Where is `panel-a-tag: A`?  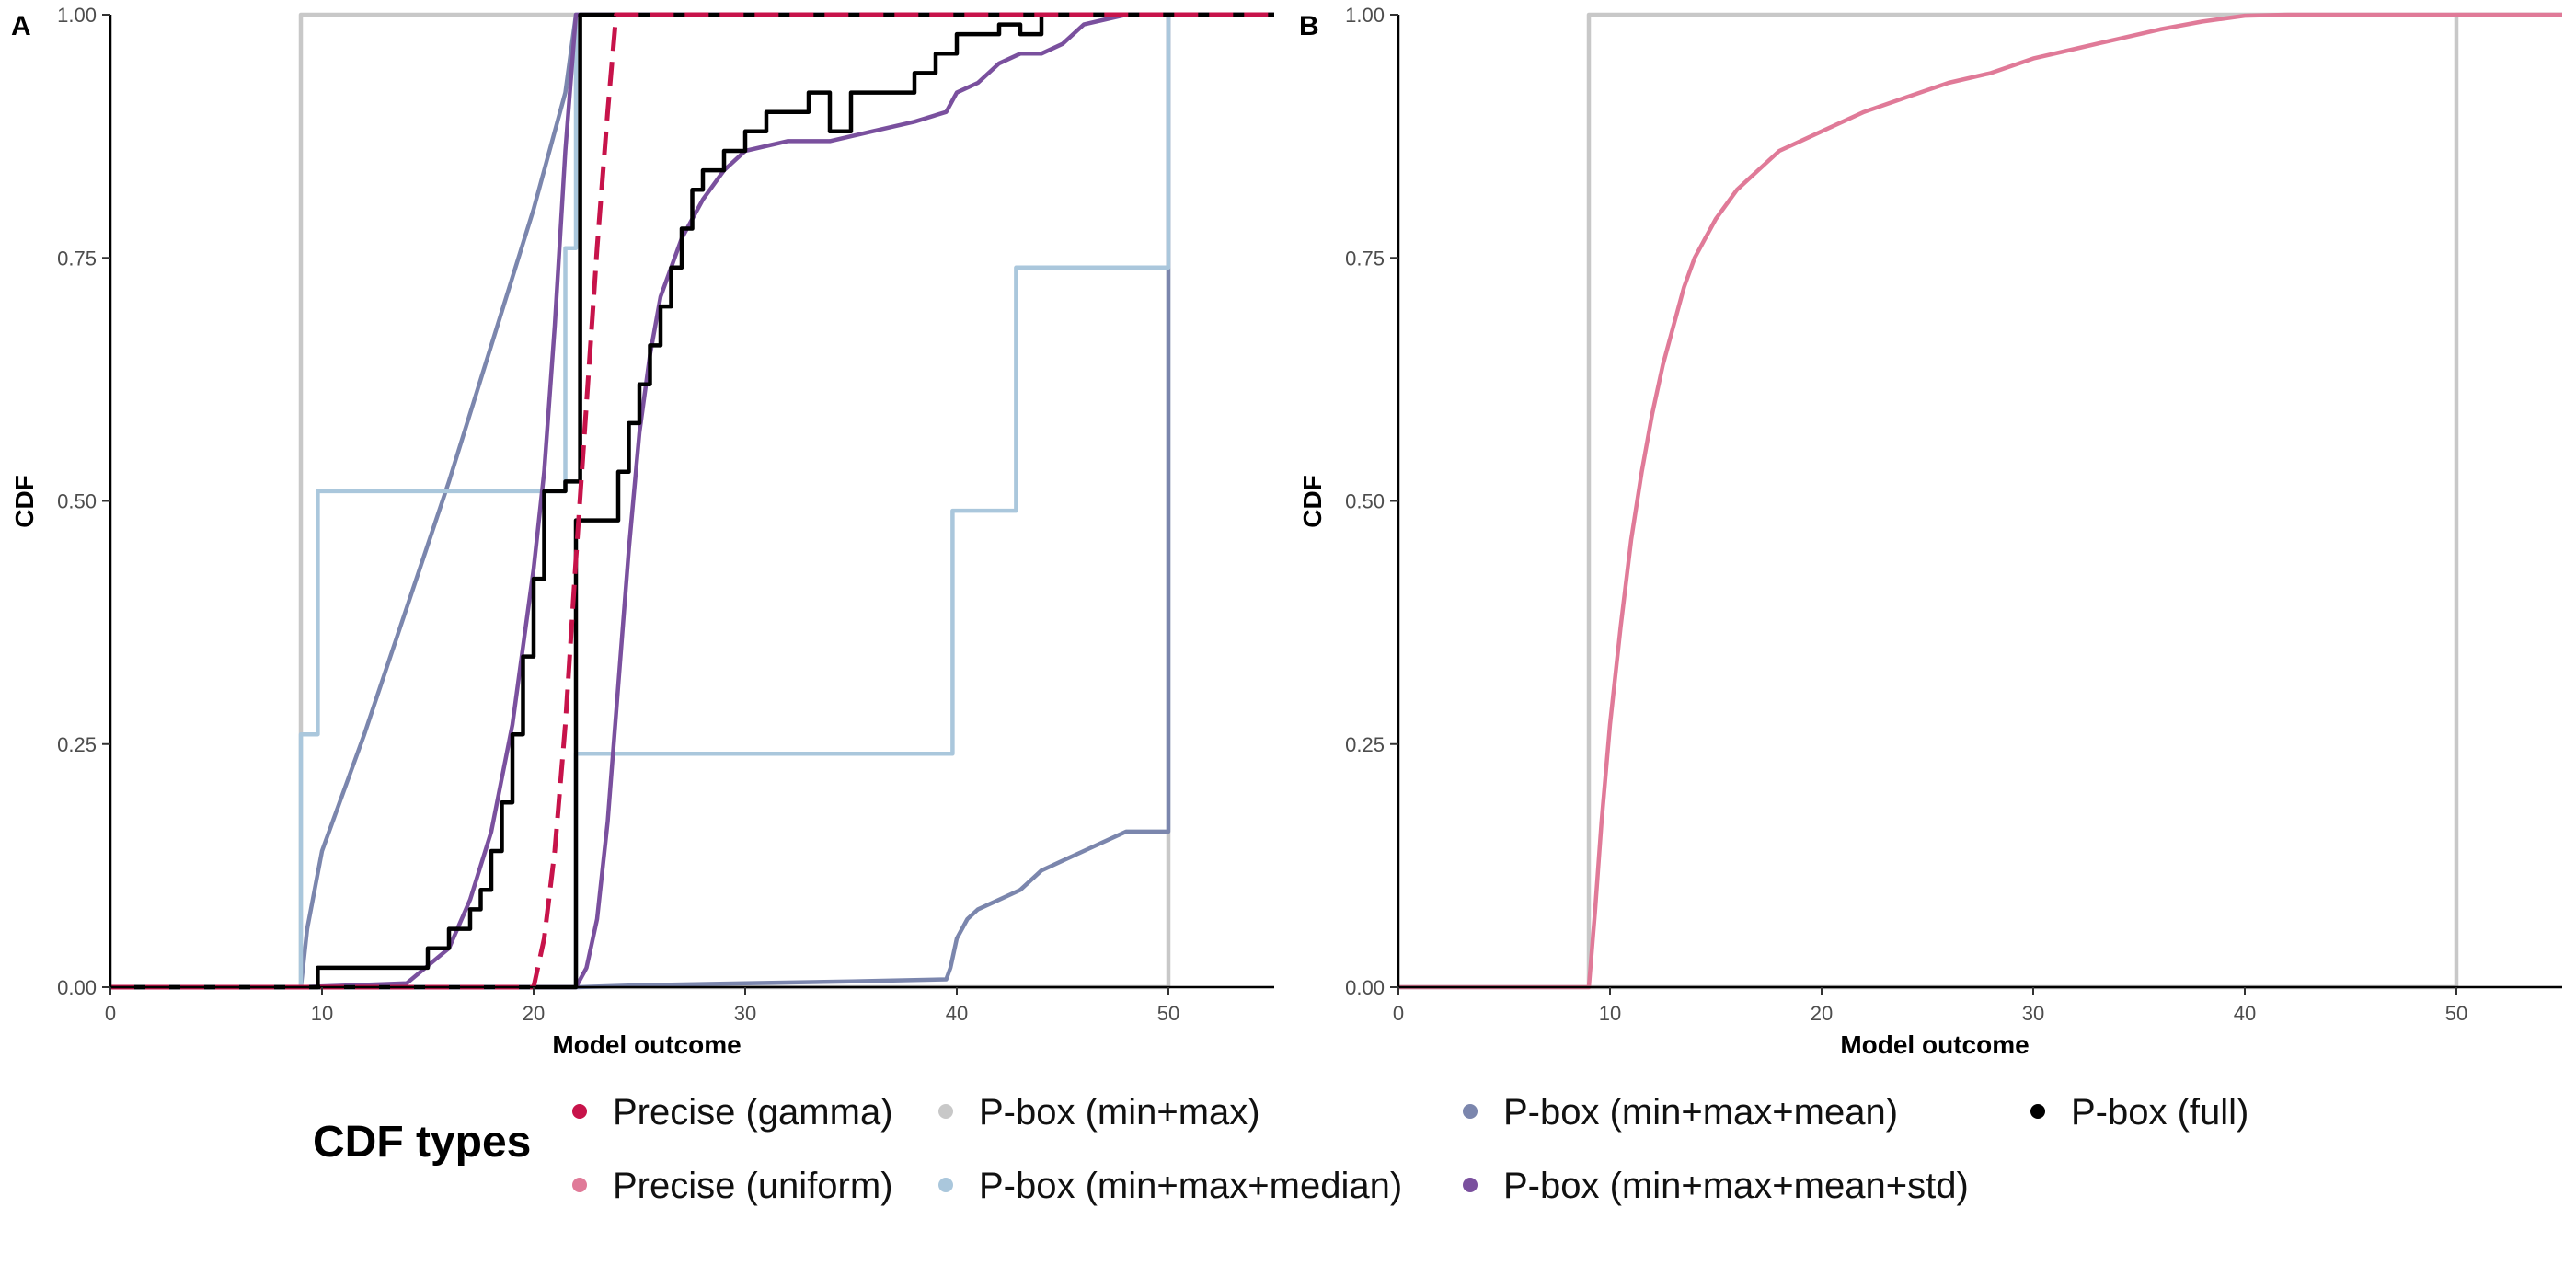
panel-a-tag: A is located at coordinates (21, 26).